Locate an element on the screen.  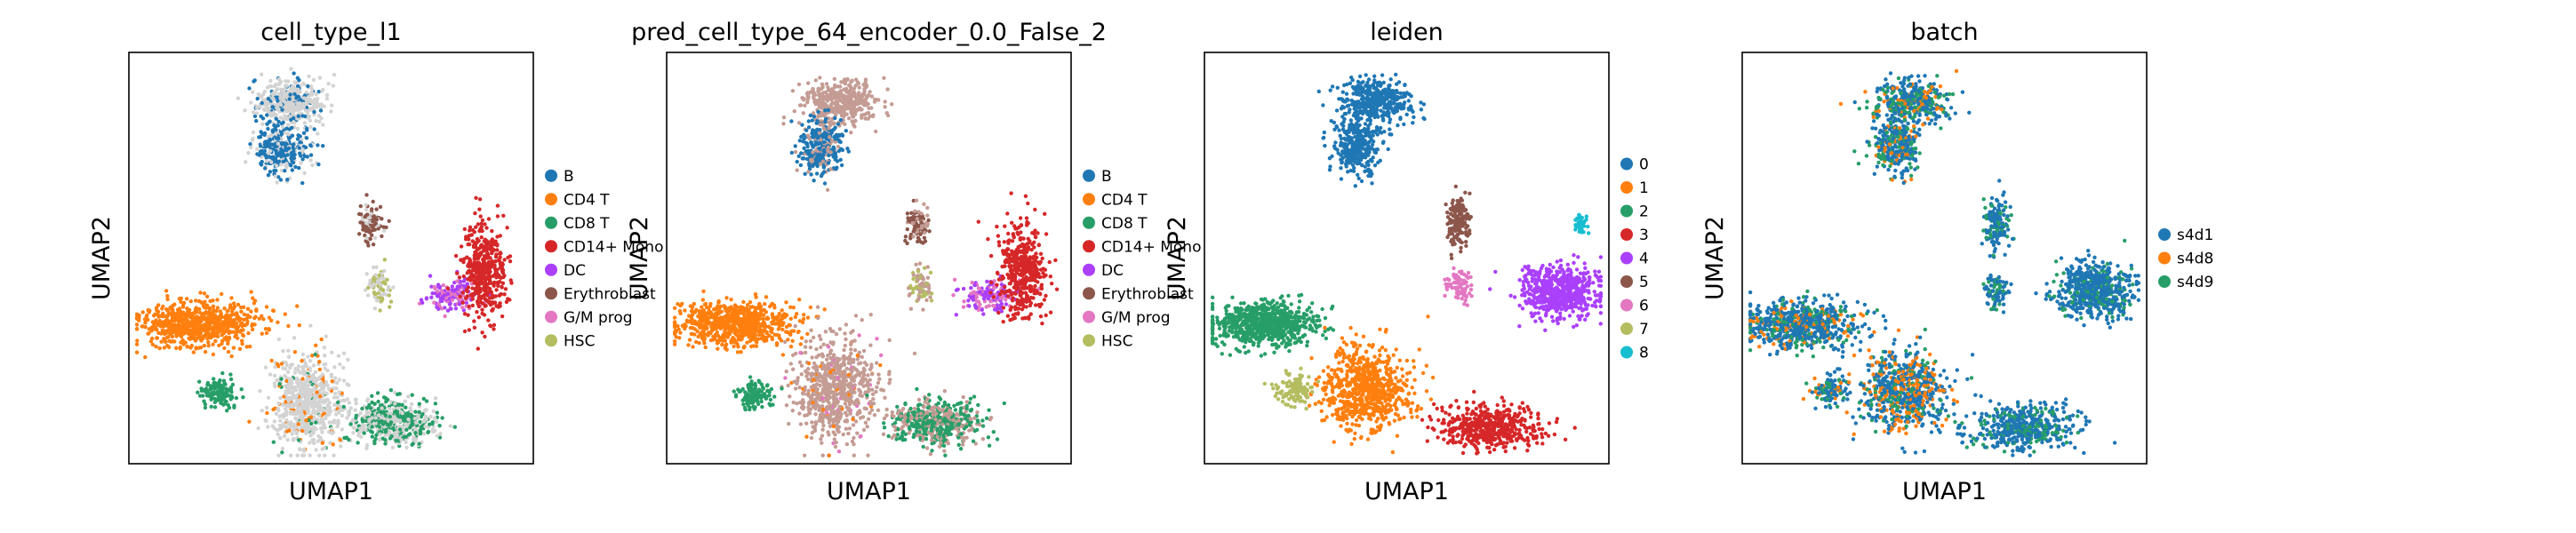
legend-label: CD8 T is located at coordinates (587, 224).